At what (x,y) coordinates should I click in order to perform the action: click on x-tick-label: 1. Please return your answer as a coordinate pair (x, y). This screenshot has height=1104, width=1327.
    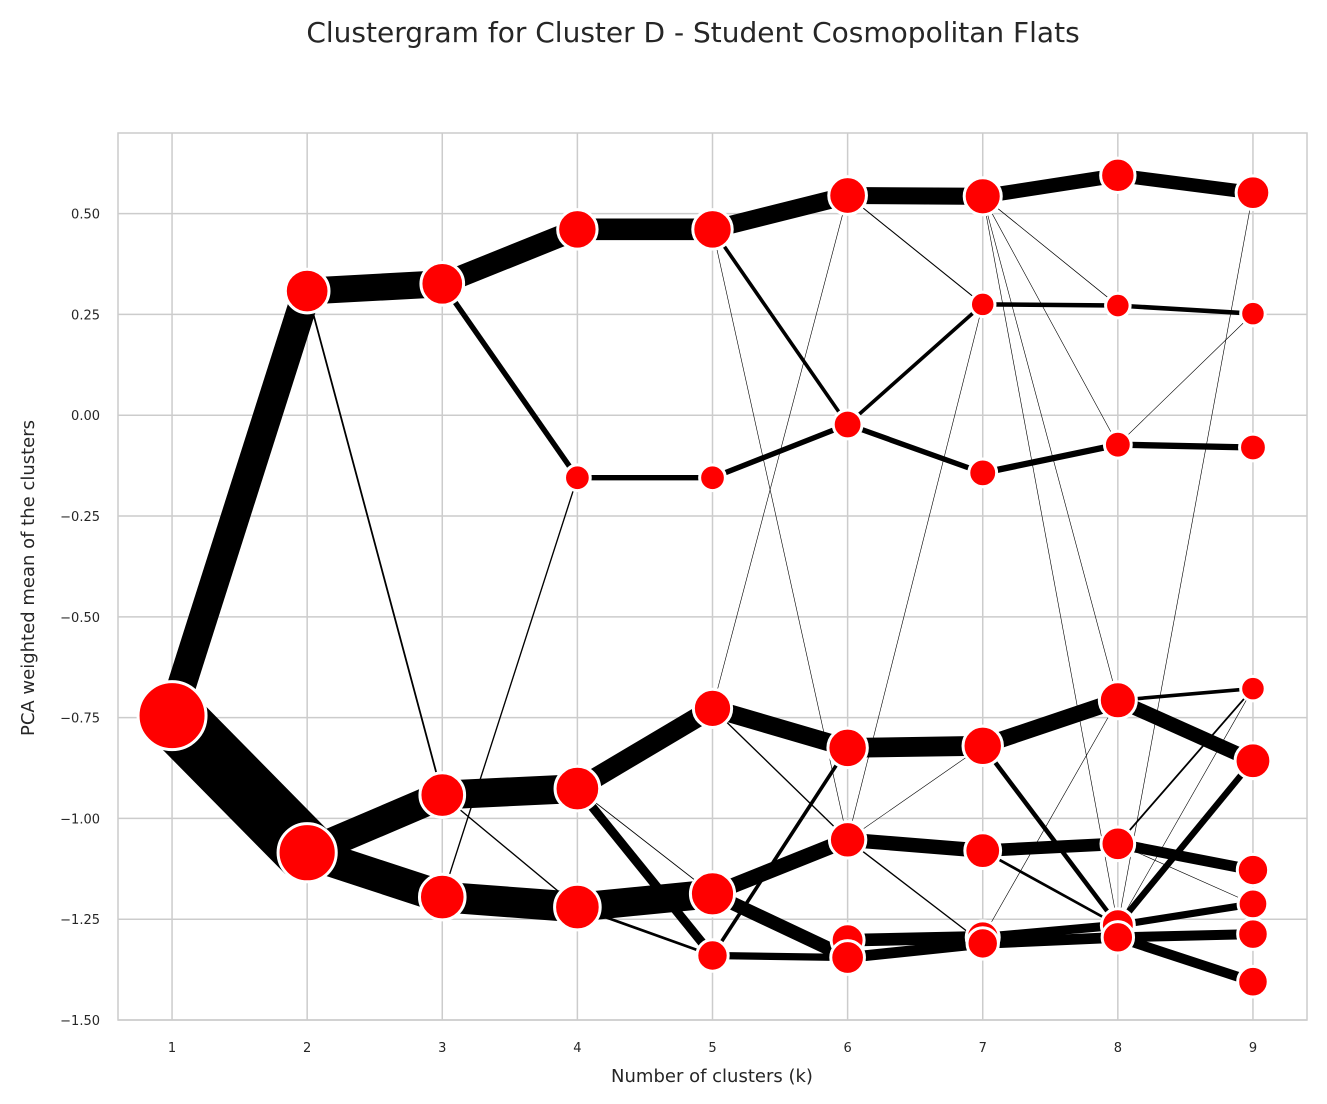
    Looking at the image, I should click on (172, 1048).